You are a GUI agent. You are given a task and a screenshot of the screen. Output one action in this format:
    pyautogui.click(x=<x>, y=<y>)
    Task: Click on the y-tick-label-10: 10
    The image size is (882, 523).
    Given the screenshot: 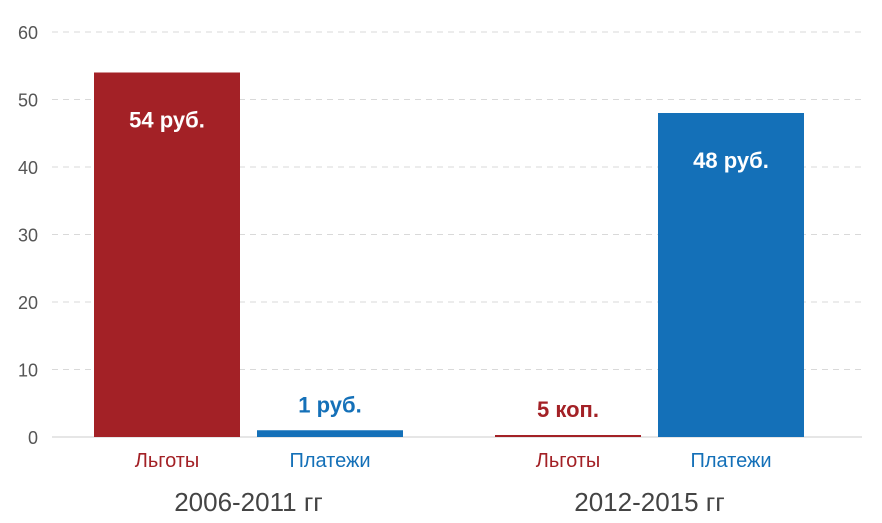 What is the action you would take?
    pyautogui.click(x=28, y=371)
    